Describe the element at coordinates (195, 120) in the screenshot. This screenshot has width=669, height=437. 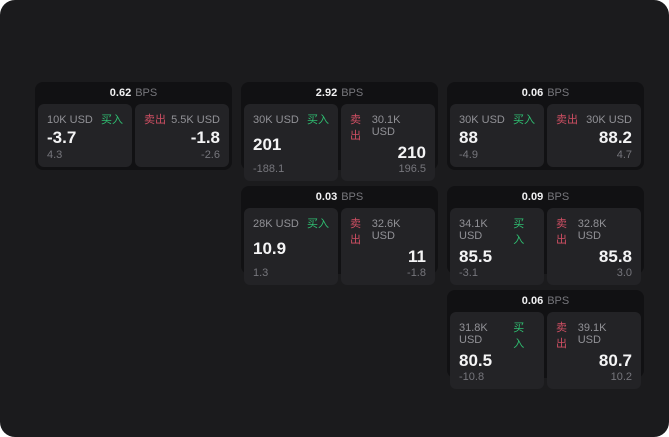
I see `sell-size-label: 5.5K USD` at that location.